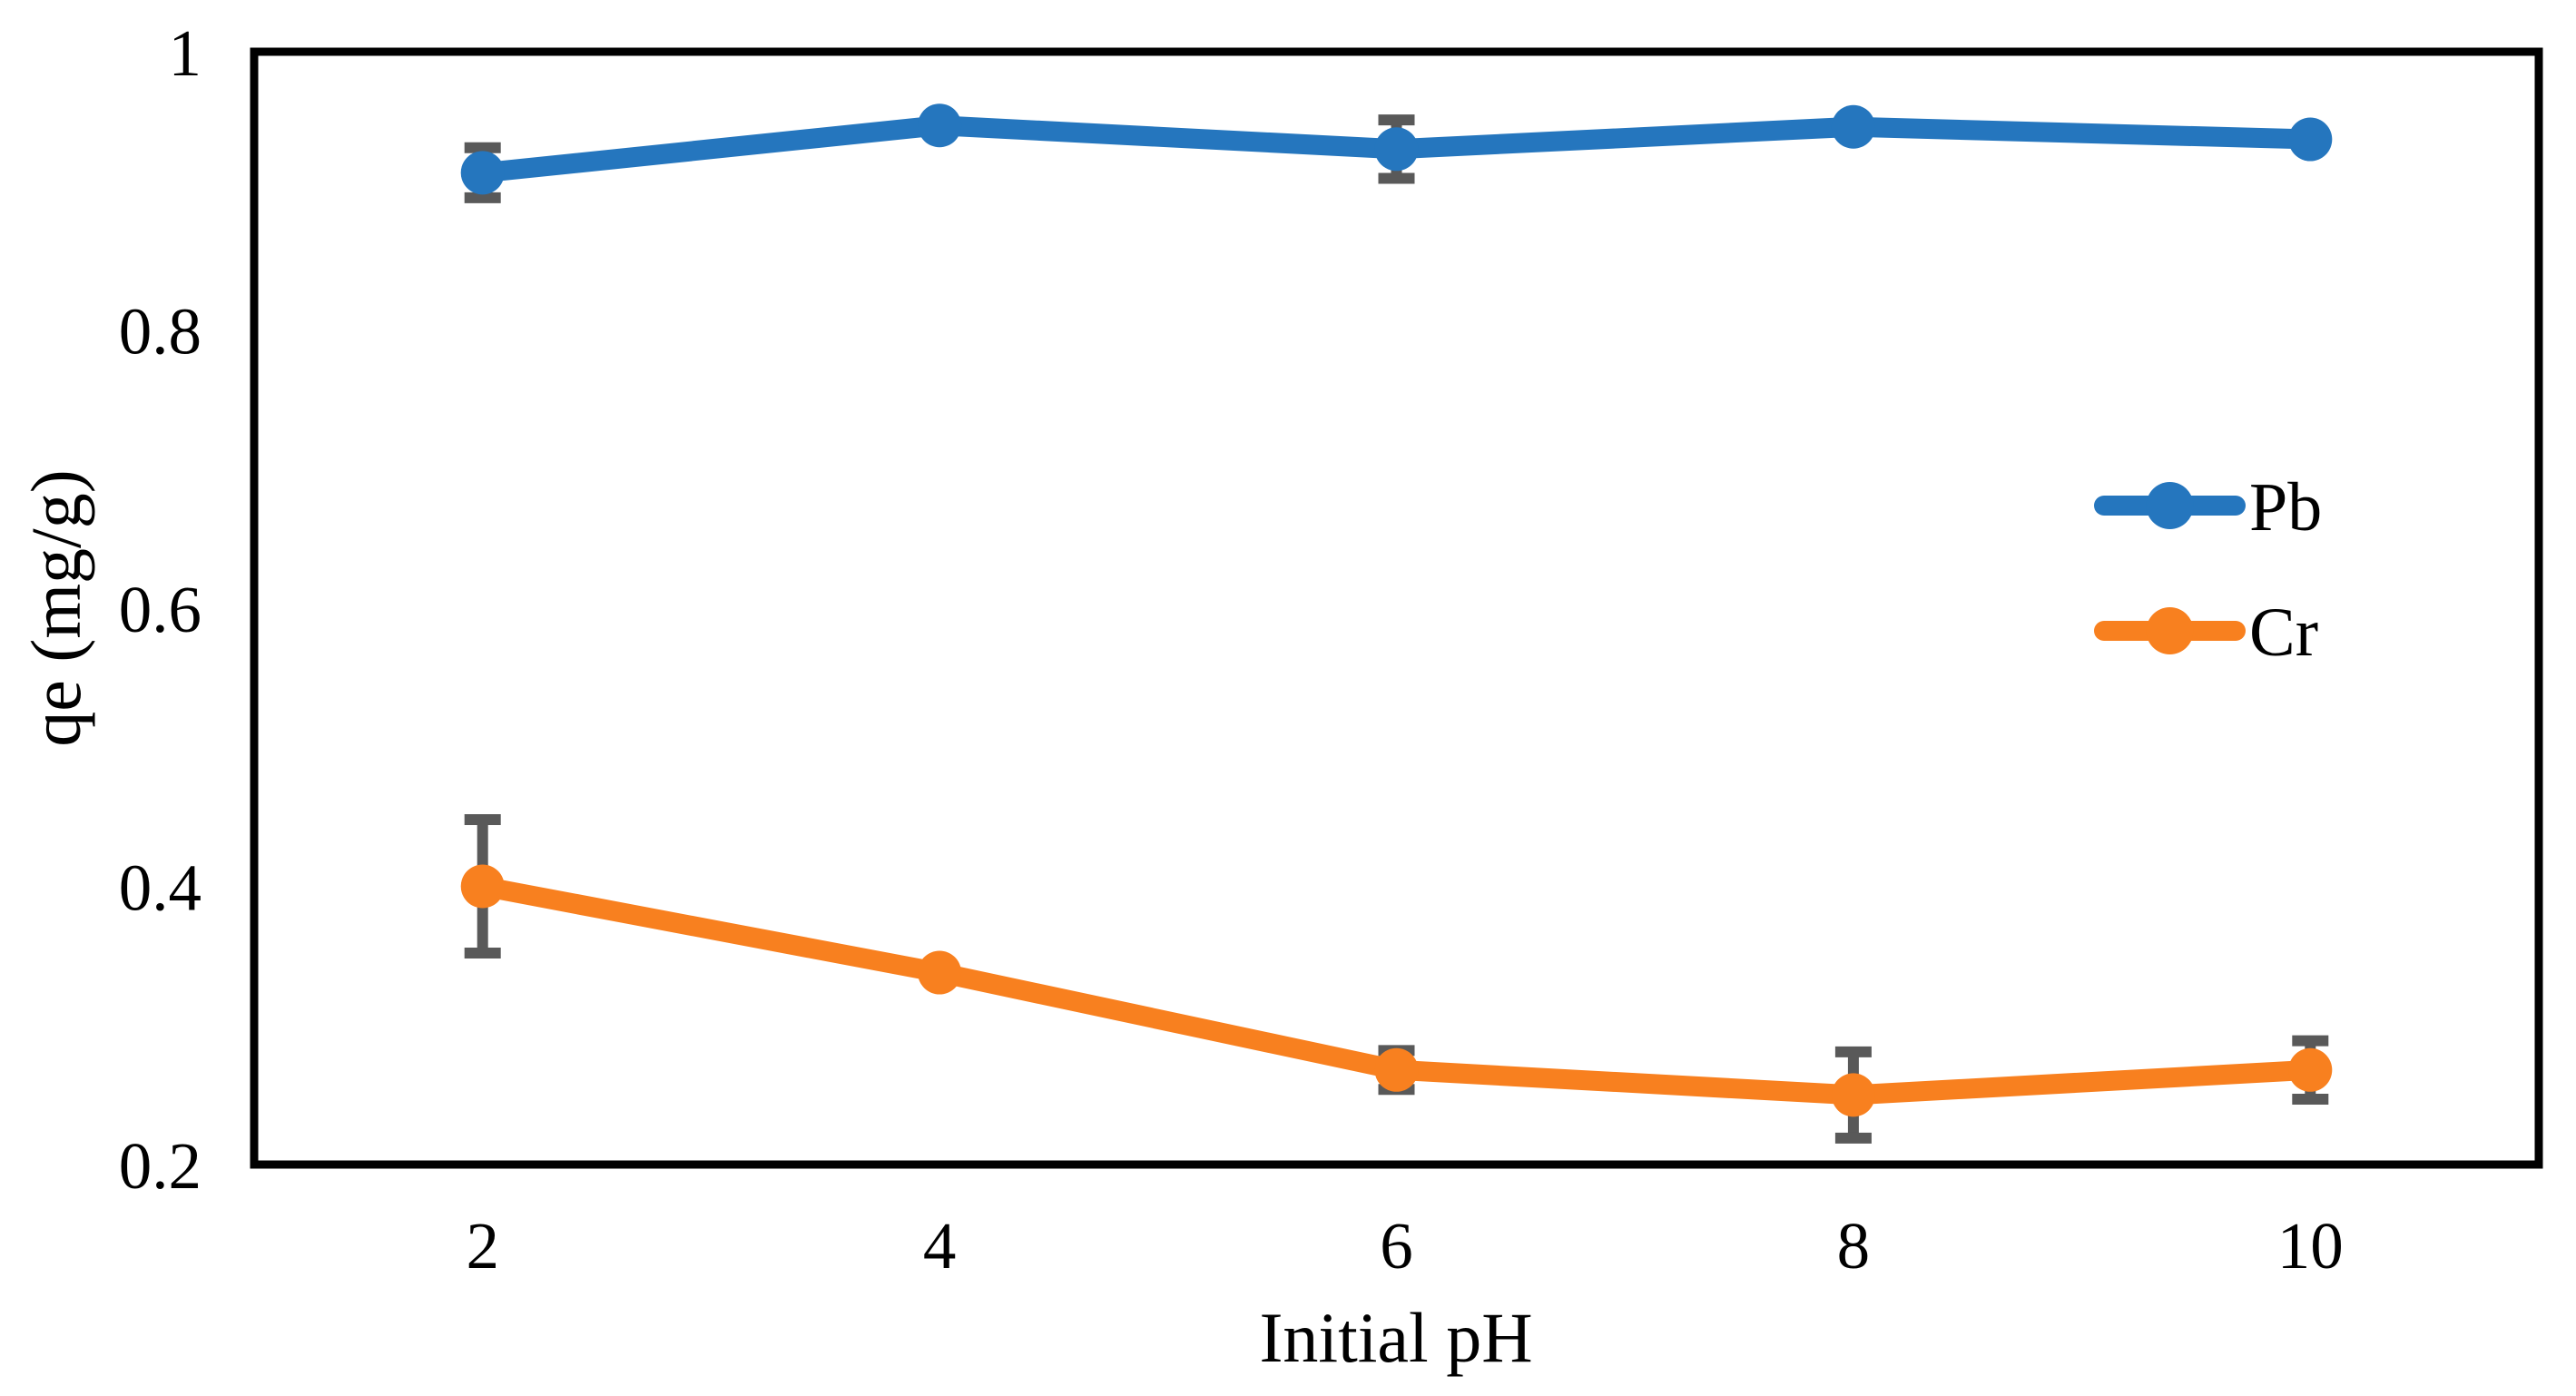 The image size is (2576, 1396). I want to click on x-tick-label: 4, so click(940, 1246).